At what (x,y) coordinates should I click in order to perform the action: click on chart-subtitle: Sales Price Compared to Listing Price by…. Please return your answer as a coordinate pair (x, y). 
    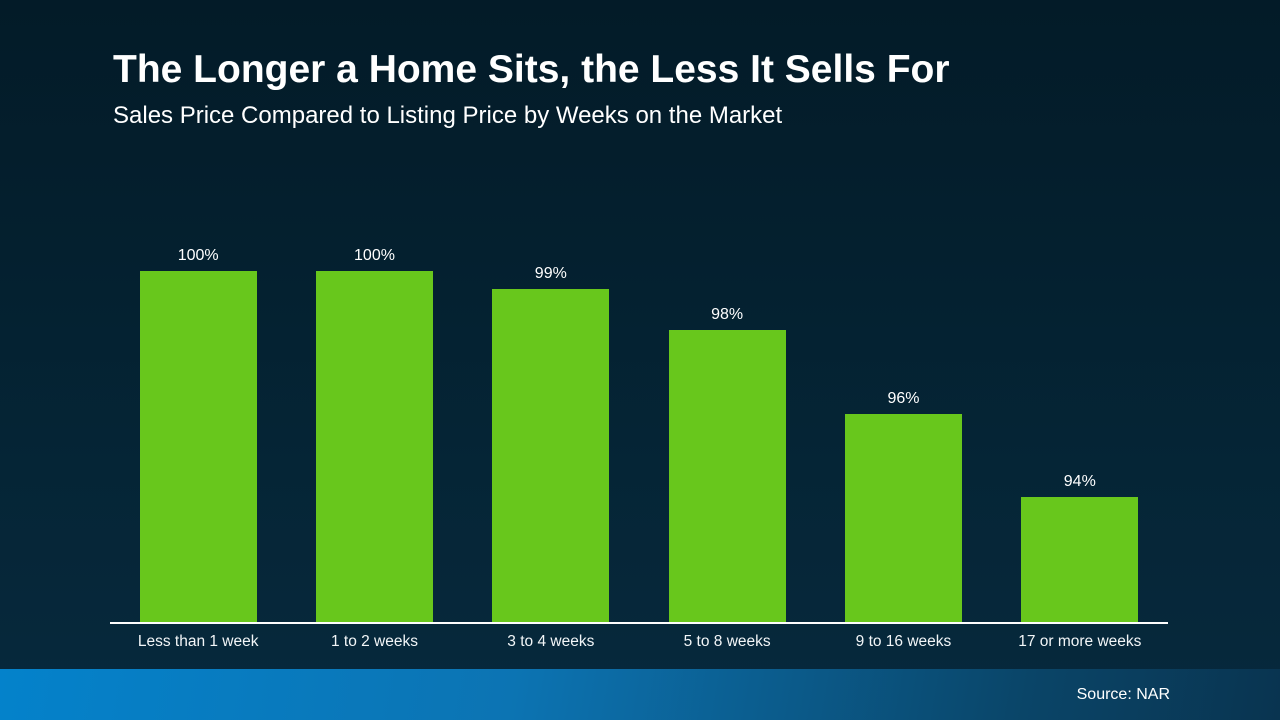
    Looking at the image, I should click on (448, 115).